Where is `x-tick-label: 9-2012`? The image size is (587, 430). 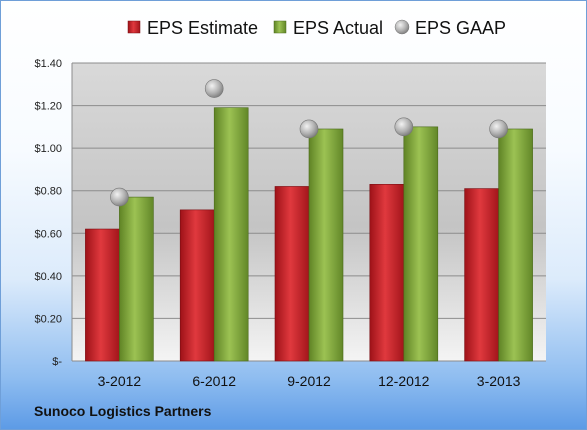 x-tick-label: 9-2012 is located at coordinates (309, 381).